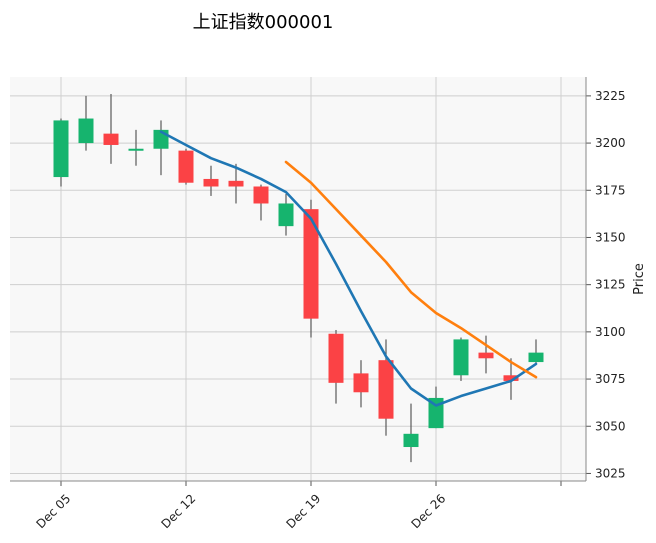  Describe the element at coordinates (304, 511) in the screenshot. I see `x-tick-label: Dec 19` at that location.